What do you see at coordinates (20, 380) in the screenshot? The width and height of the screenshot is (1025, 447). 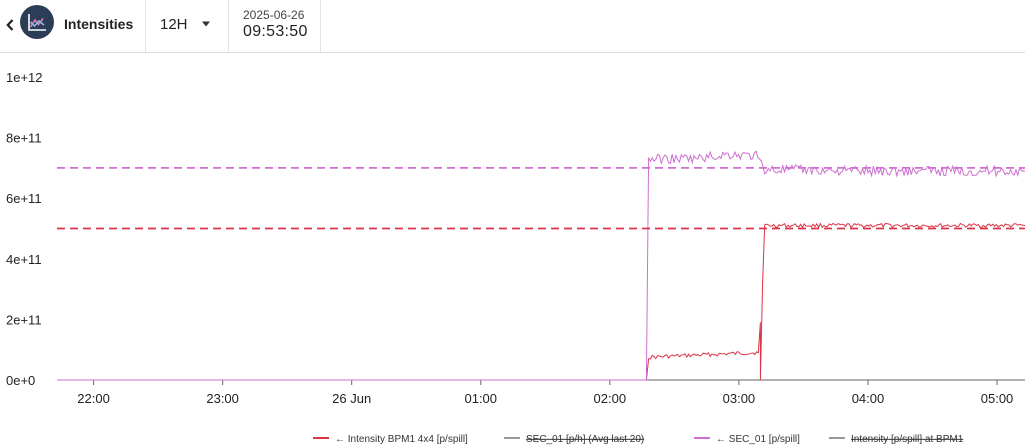 I see `y-tick-label: 0e+0` at bounding box center [20, 380].